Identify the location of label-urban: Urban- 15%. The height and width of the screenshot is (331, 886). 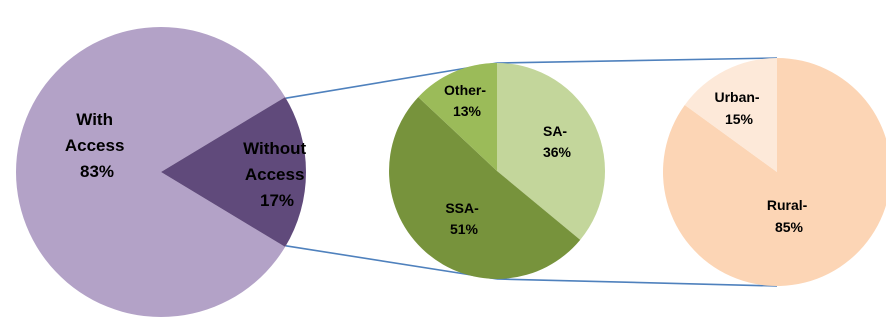
(738, 108).